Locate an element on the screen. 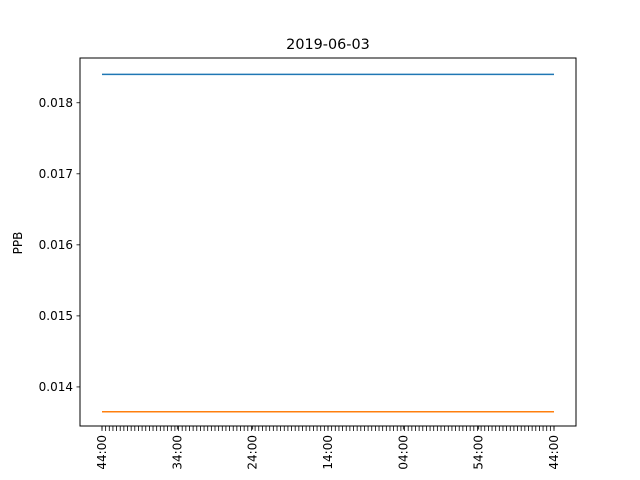  y-tick-label: 0.014 is located at coordinates (56, 387).